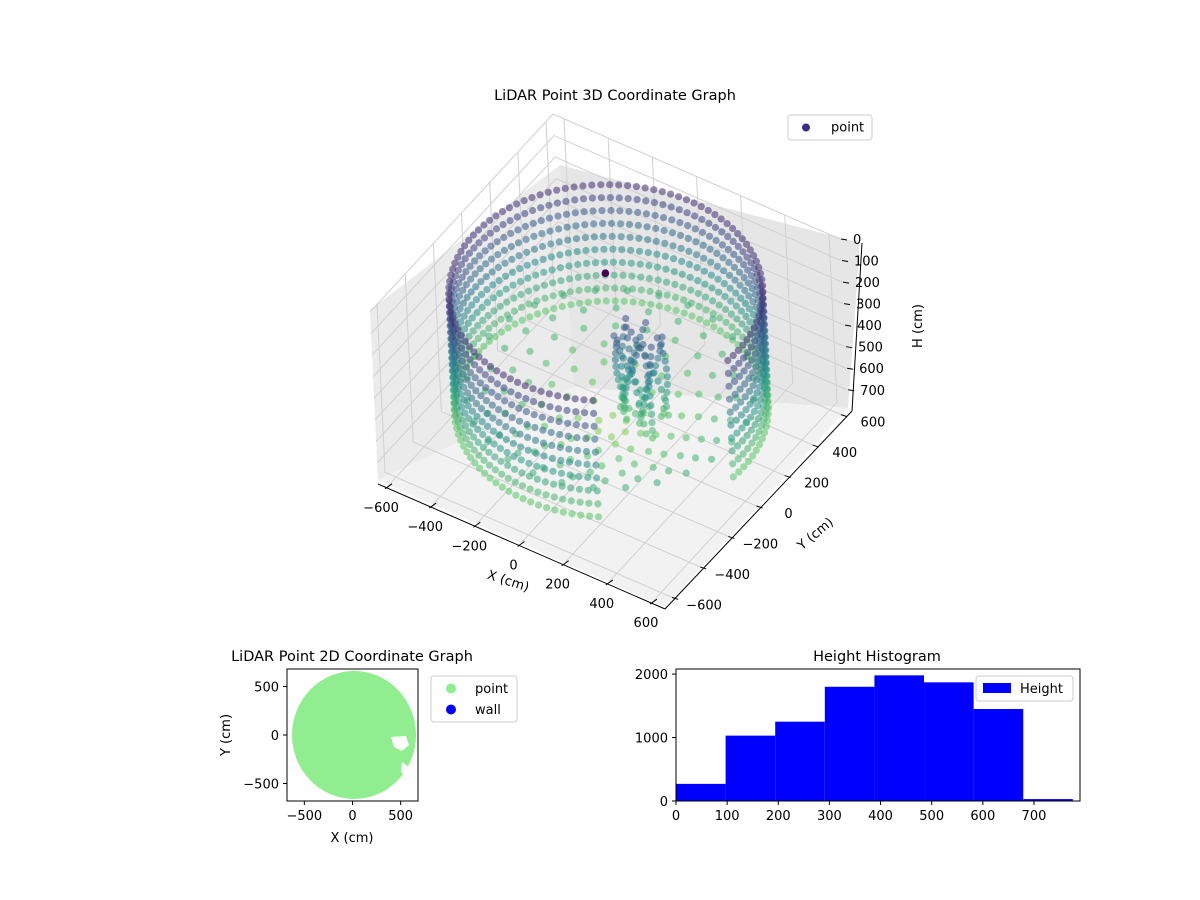 This screenshot has height=900, width=1200. What do you see at coordinates (606, 234) in the screenshot?
I see `3d-grid-z` at bounding box center [606, 234].